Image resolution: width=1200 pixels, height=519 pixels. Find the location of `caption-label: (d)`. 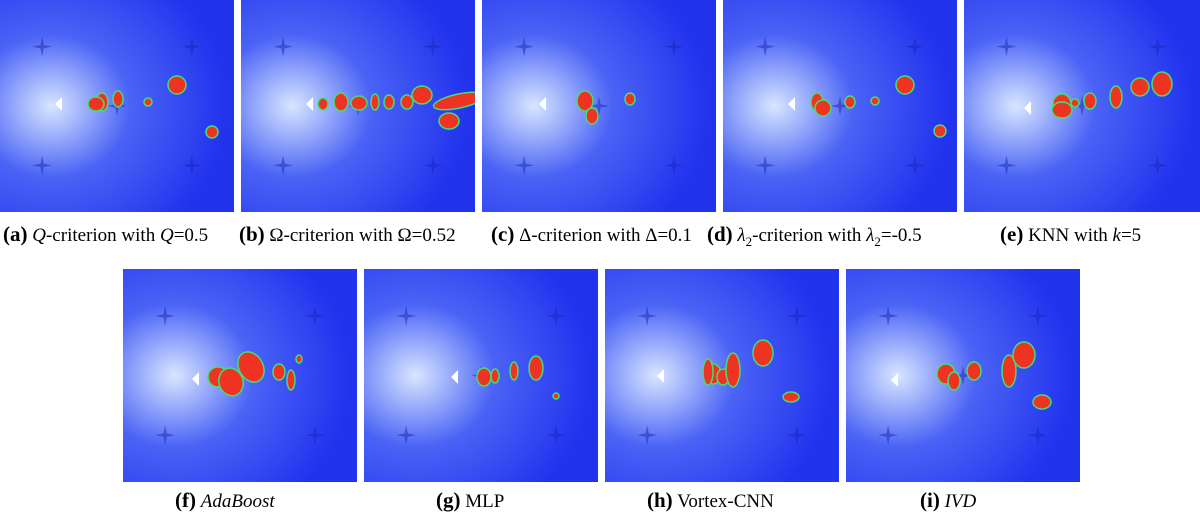

caption-label: (d) is located at coordinates (720, 234).